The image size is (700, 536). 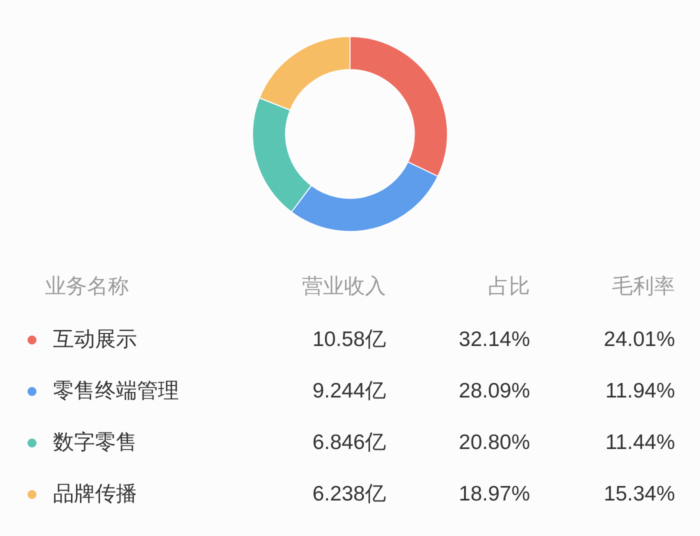 I want to click on legend-label: 互动展示, so click(x=95, y=339).